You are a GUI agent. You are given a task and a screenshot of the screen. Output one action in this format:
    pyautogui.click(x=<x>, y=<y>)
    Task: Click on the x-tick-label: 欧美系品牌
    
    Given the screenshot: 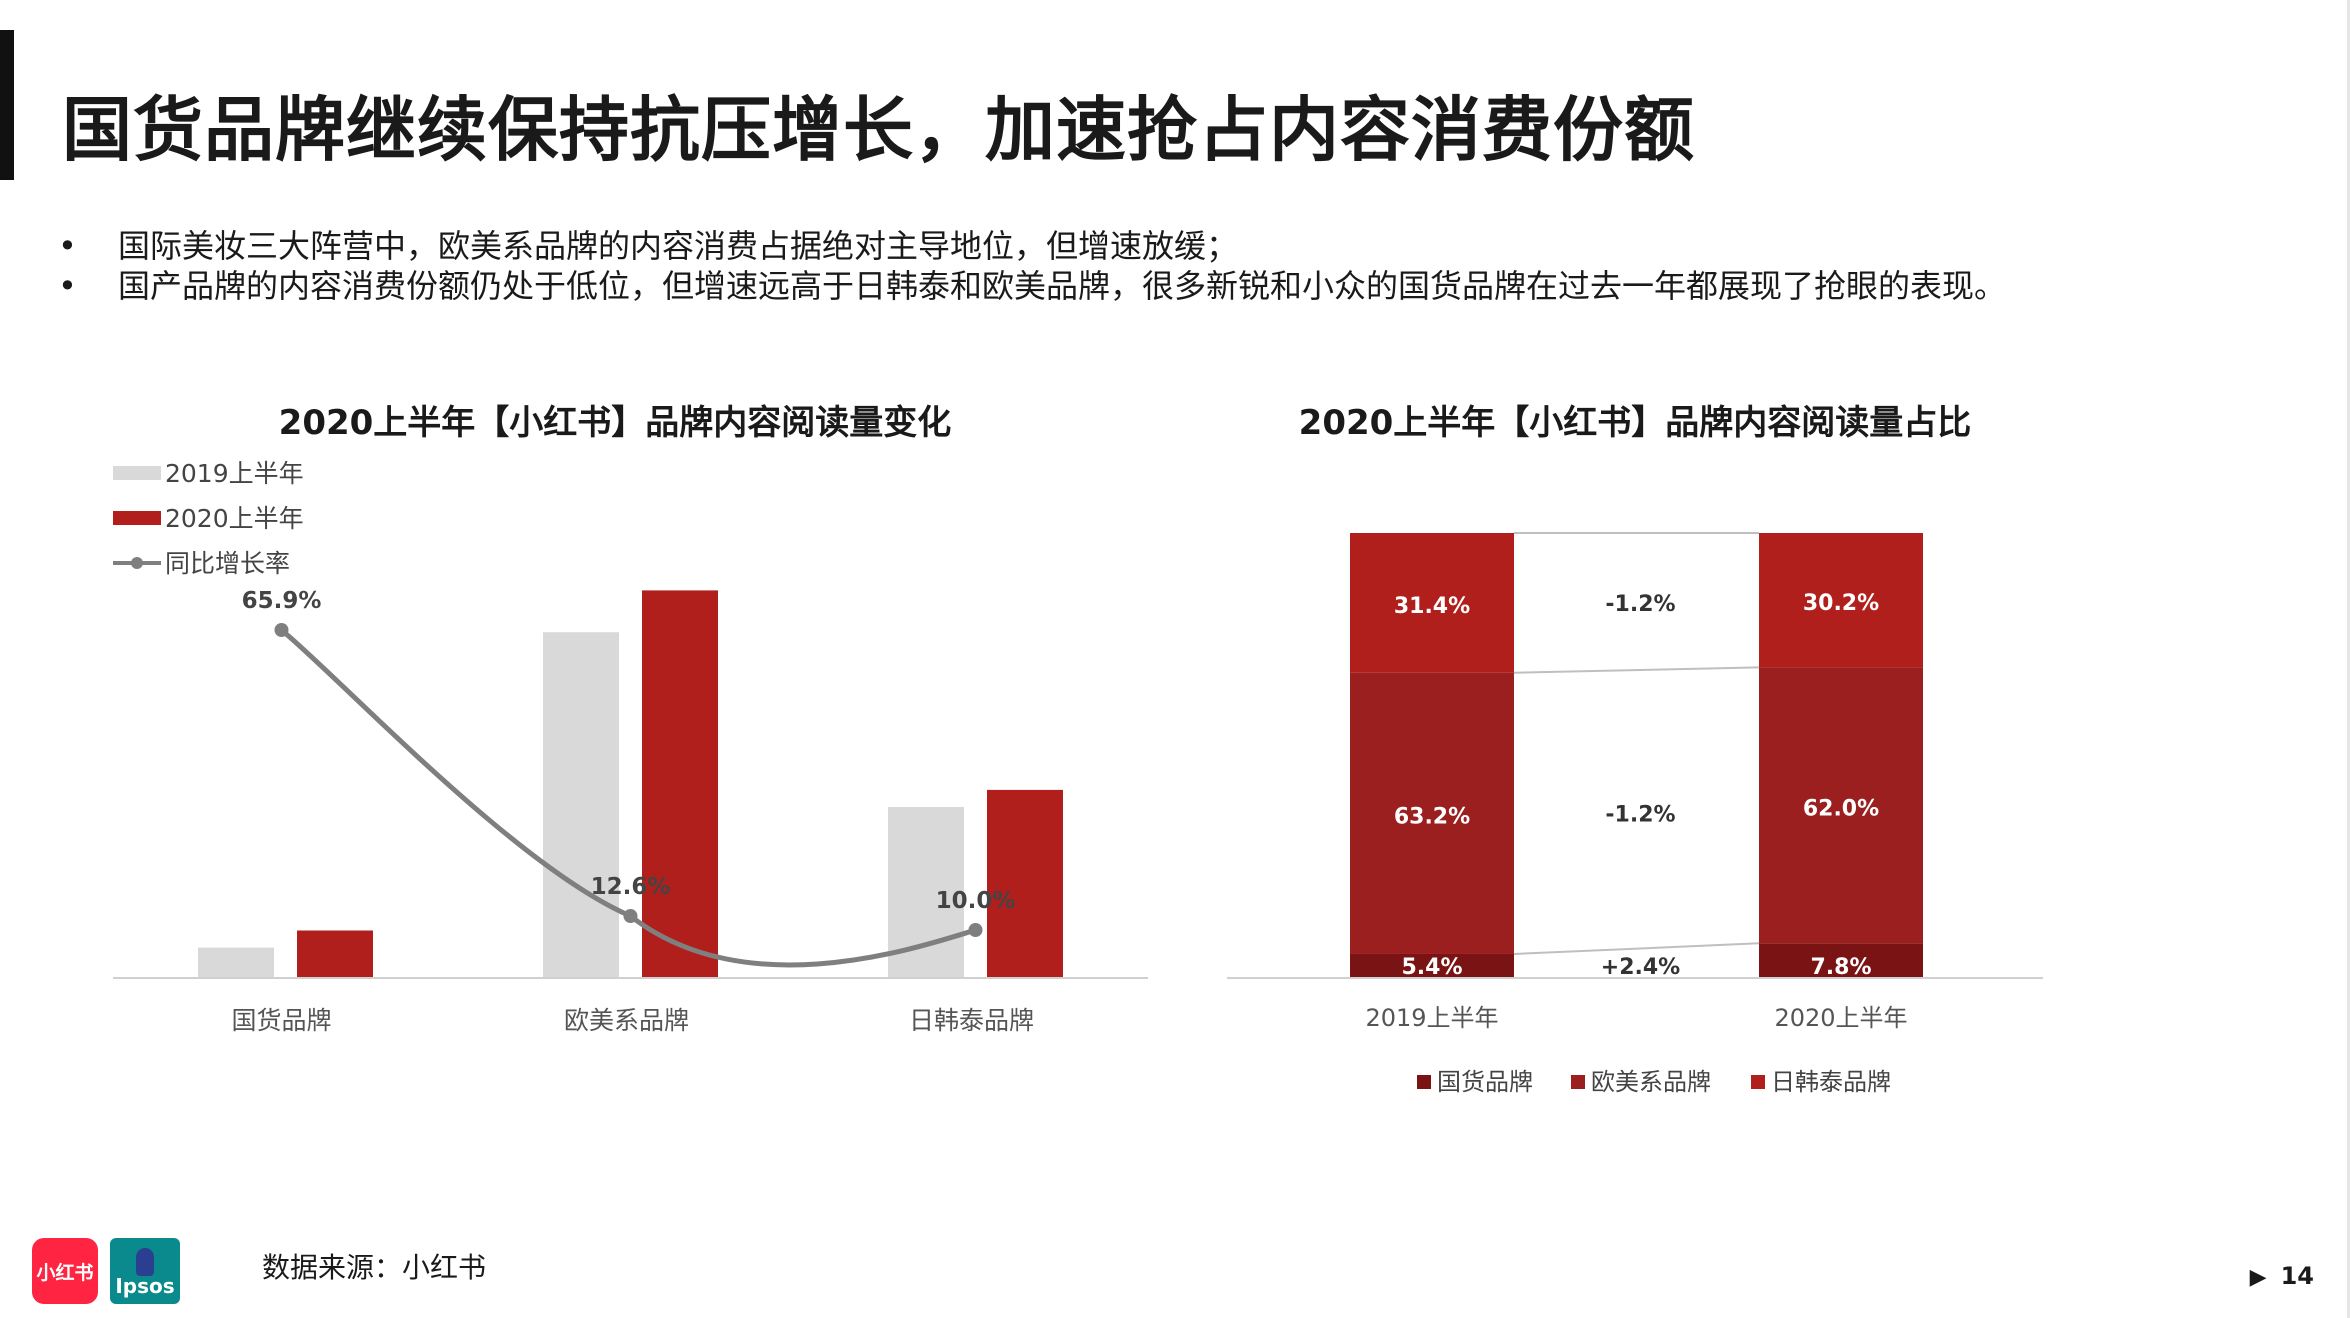 What is the action you would take?
    pyautogui.click(x=626, y=1020)
    